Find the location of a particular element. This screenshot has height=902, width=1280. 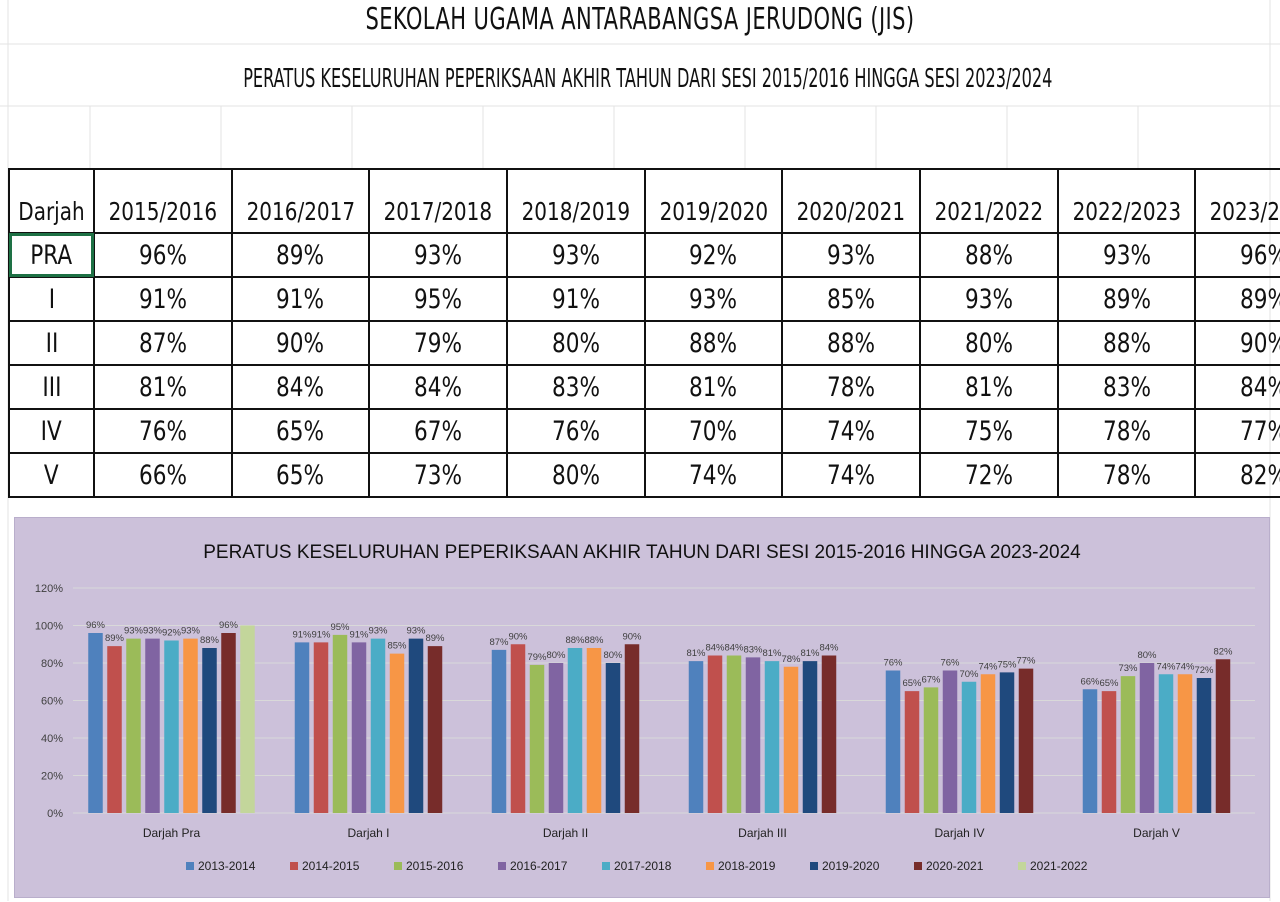

table-cell: V is located at coordinates (51, 475).